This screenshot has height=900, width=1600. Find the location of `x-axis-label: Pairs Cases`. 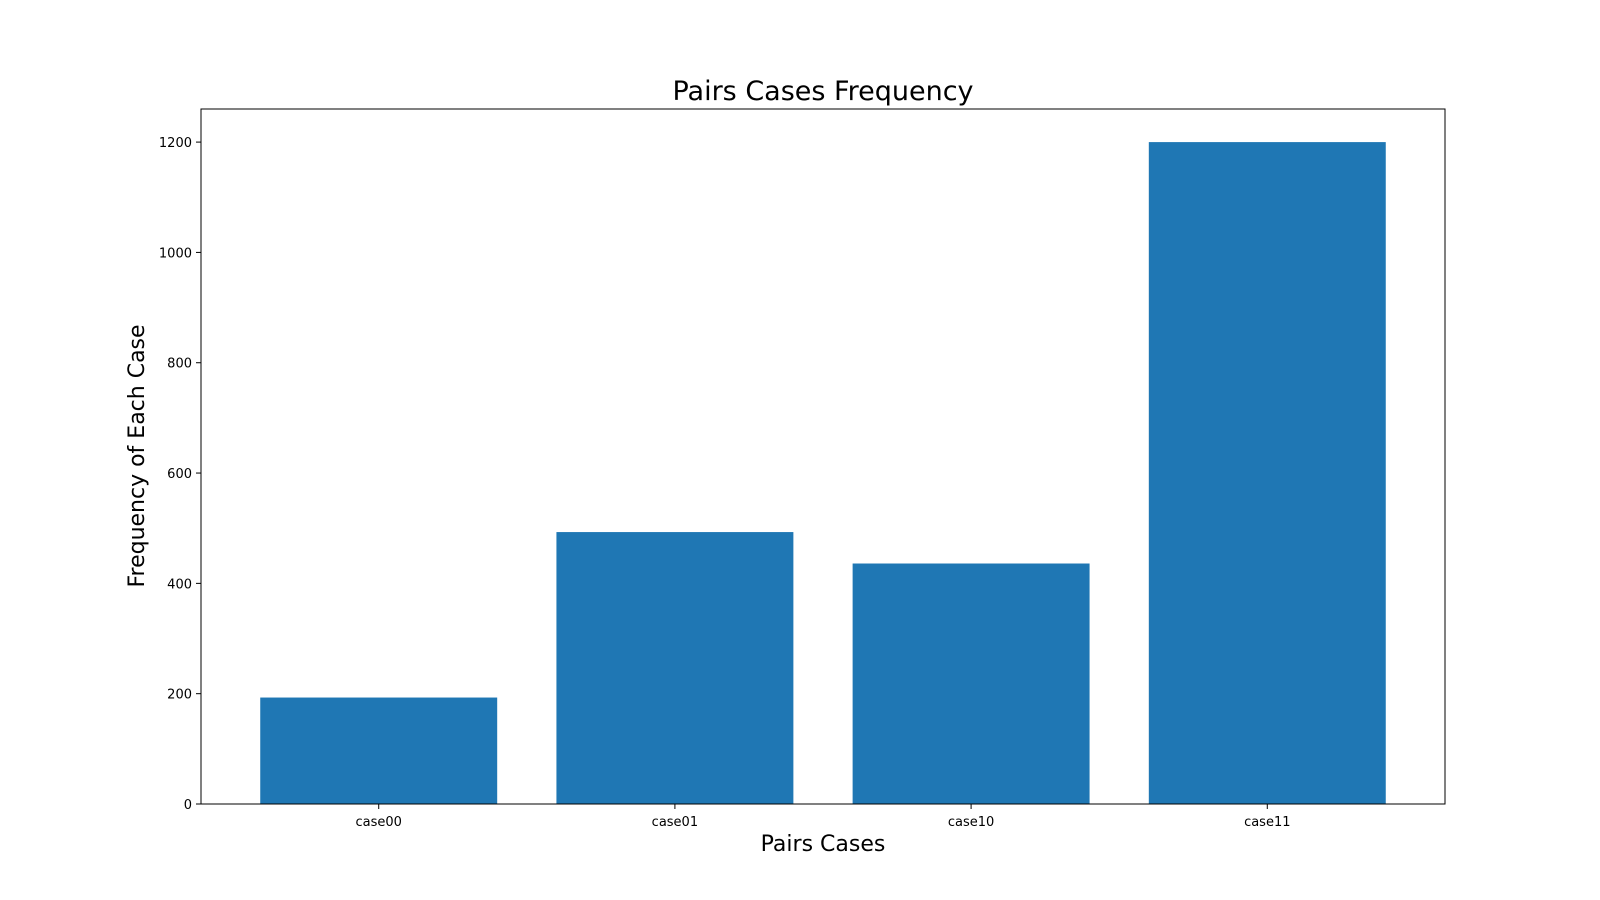

x-axis-label: Pairs Cases is located at coordinates (823, 844).